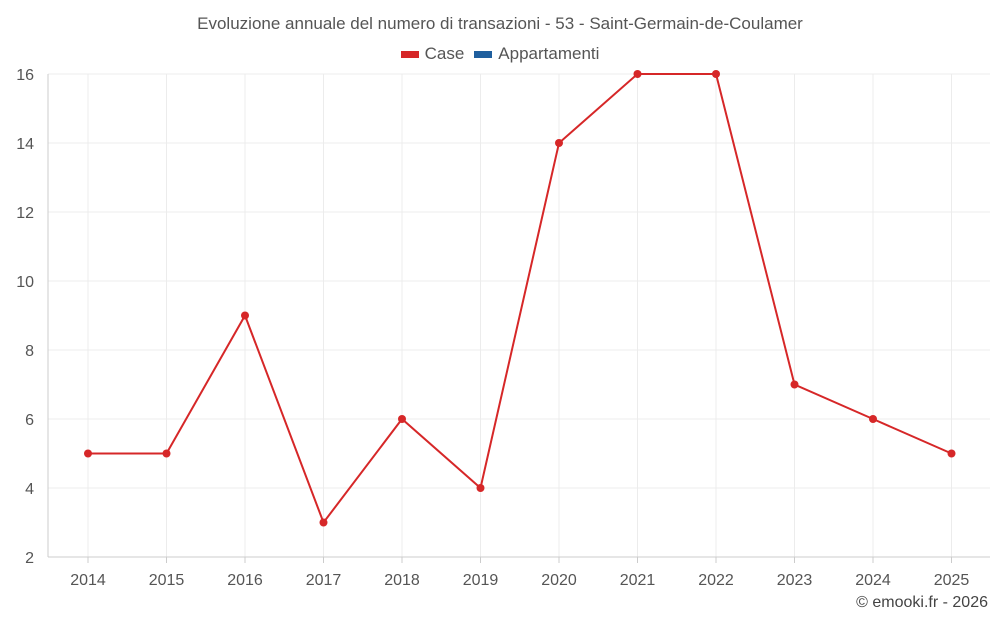 The width and height of the screenshot is (1000, 625). Describe the element at coordinates (29, 351) in the screenshot. I see `y-tick-label: 8` at that location.